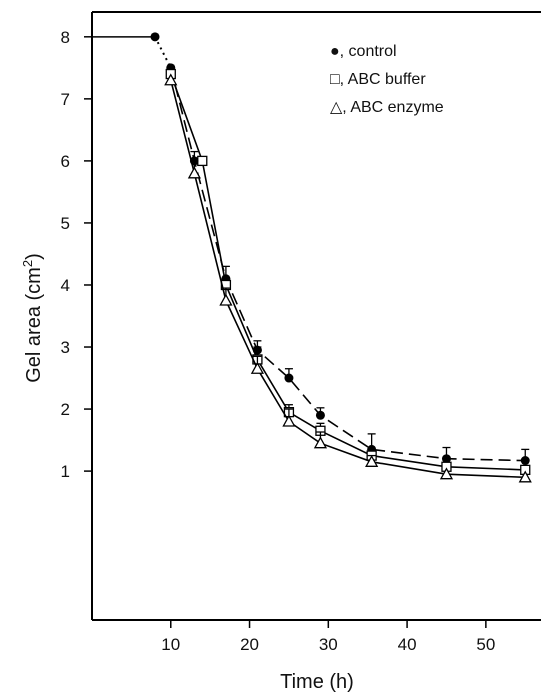  I want to click on x-tick-label: 50, so click(485, 644).